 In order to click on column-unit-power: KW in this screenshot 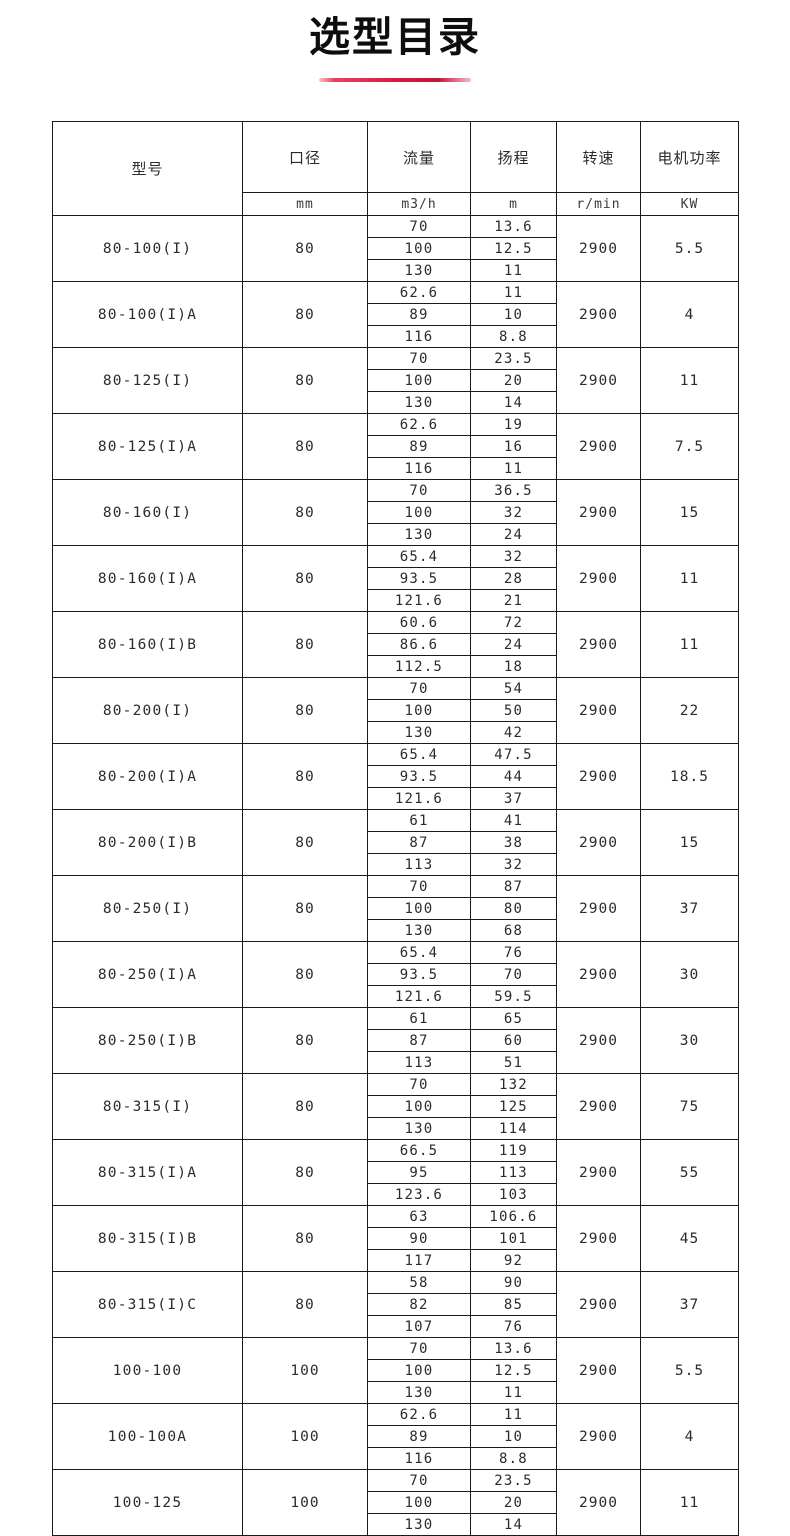, I will do `click(689, 204)`.